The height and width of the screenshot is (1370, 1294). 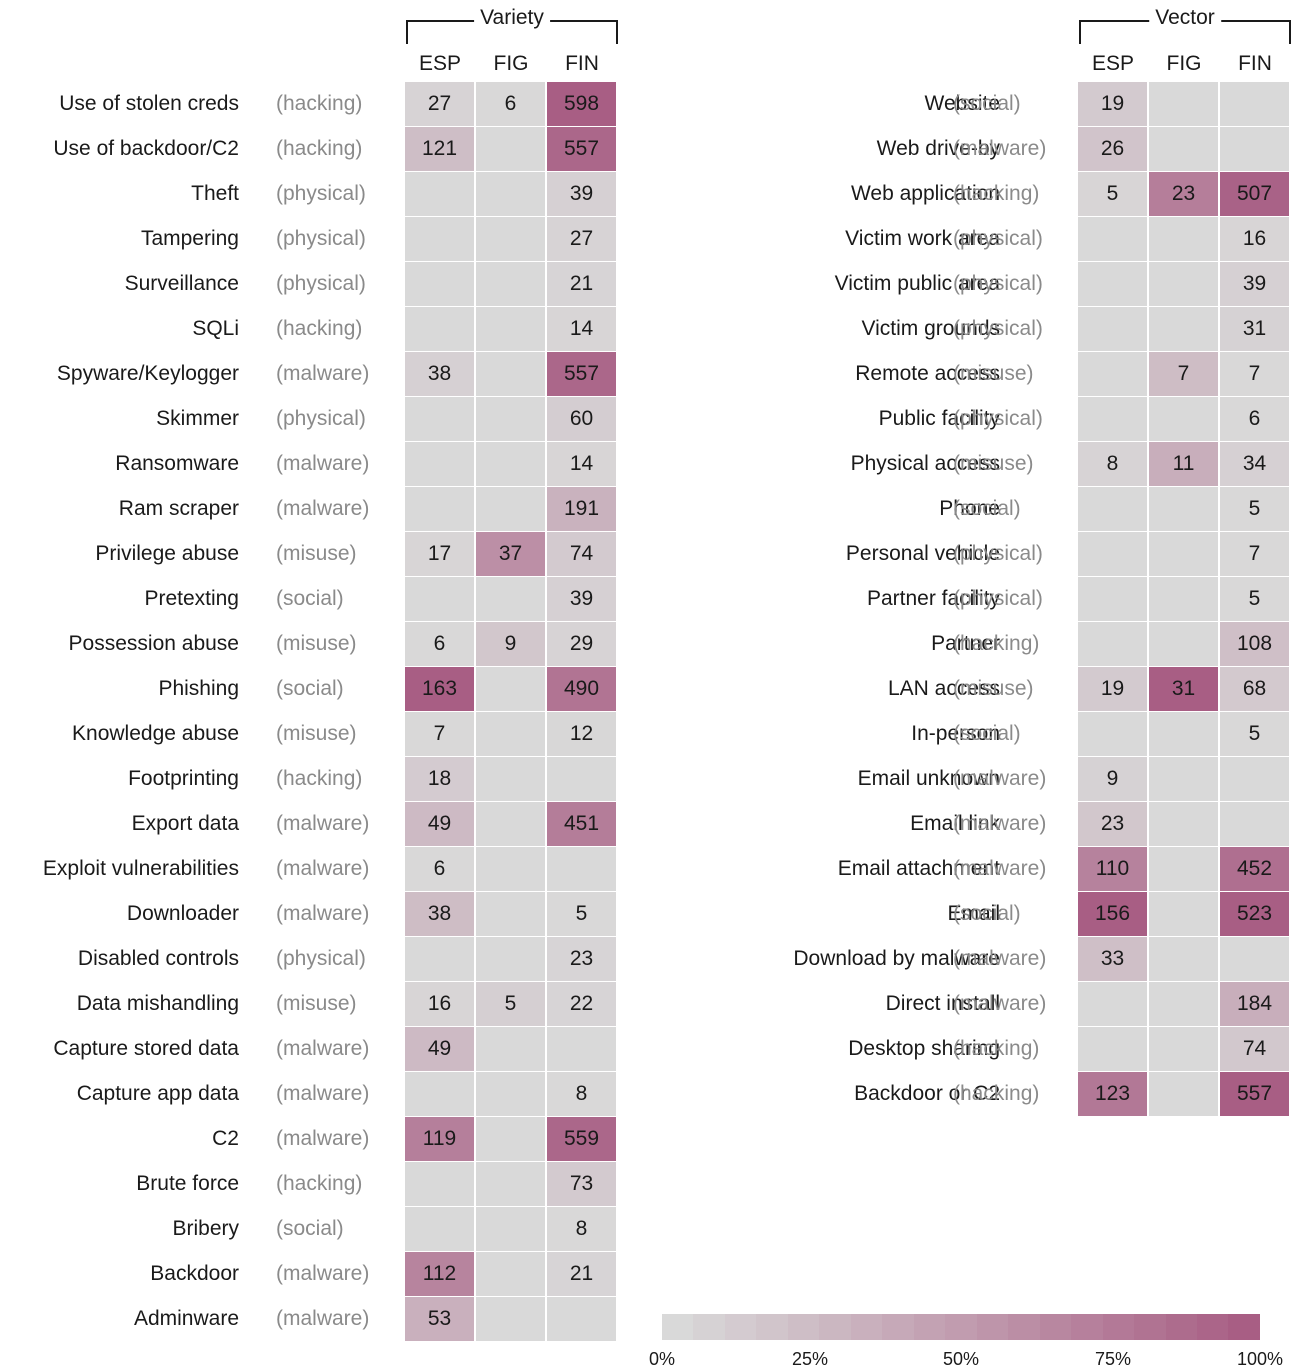 What do you see at coordinates (439, 1274) in the screenshot?
I see `heatmap-cell: 112` at bounding box center [439, 1274].